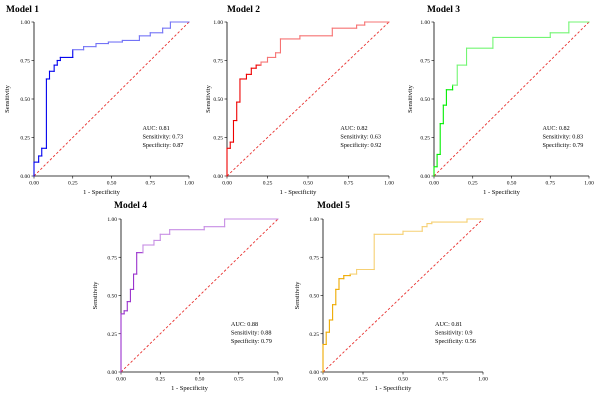  What do you see at coordinates (563, 136) in the screenshot?
I see `stat-line: Sensitivity: 0.83` at bounding box center [563, 136].